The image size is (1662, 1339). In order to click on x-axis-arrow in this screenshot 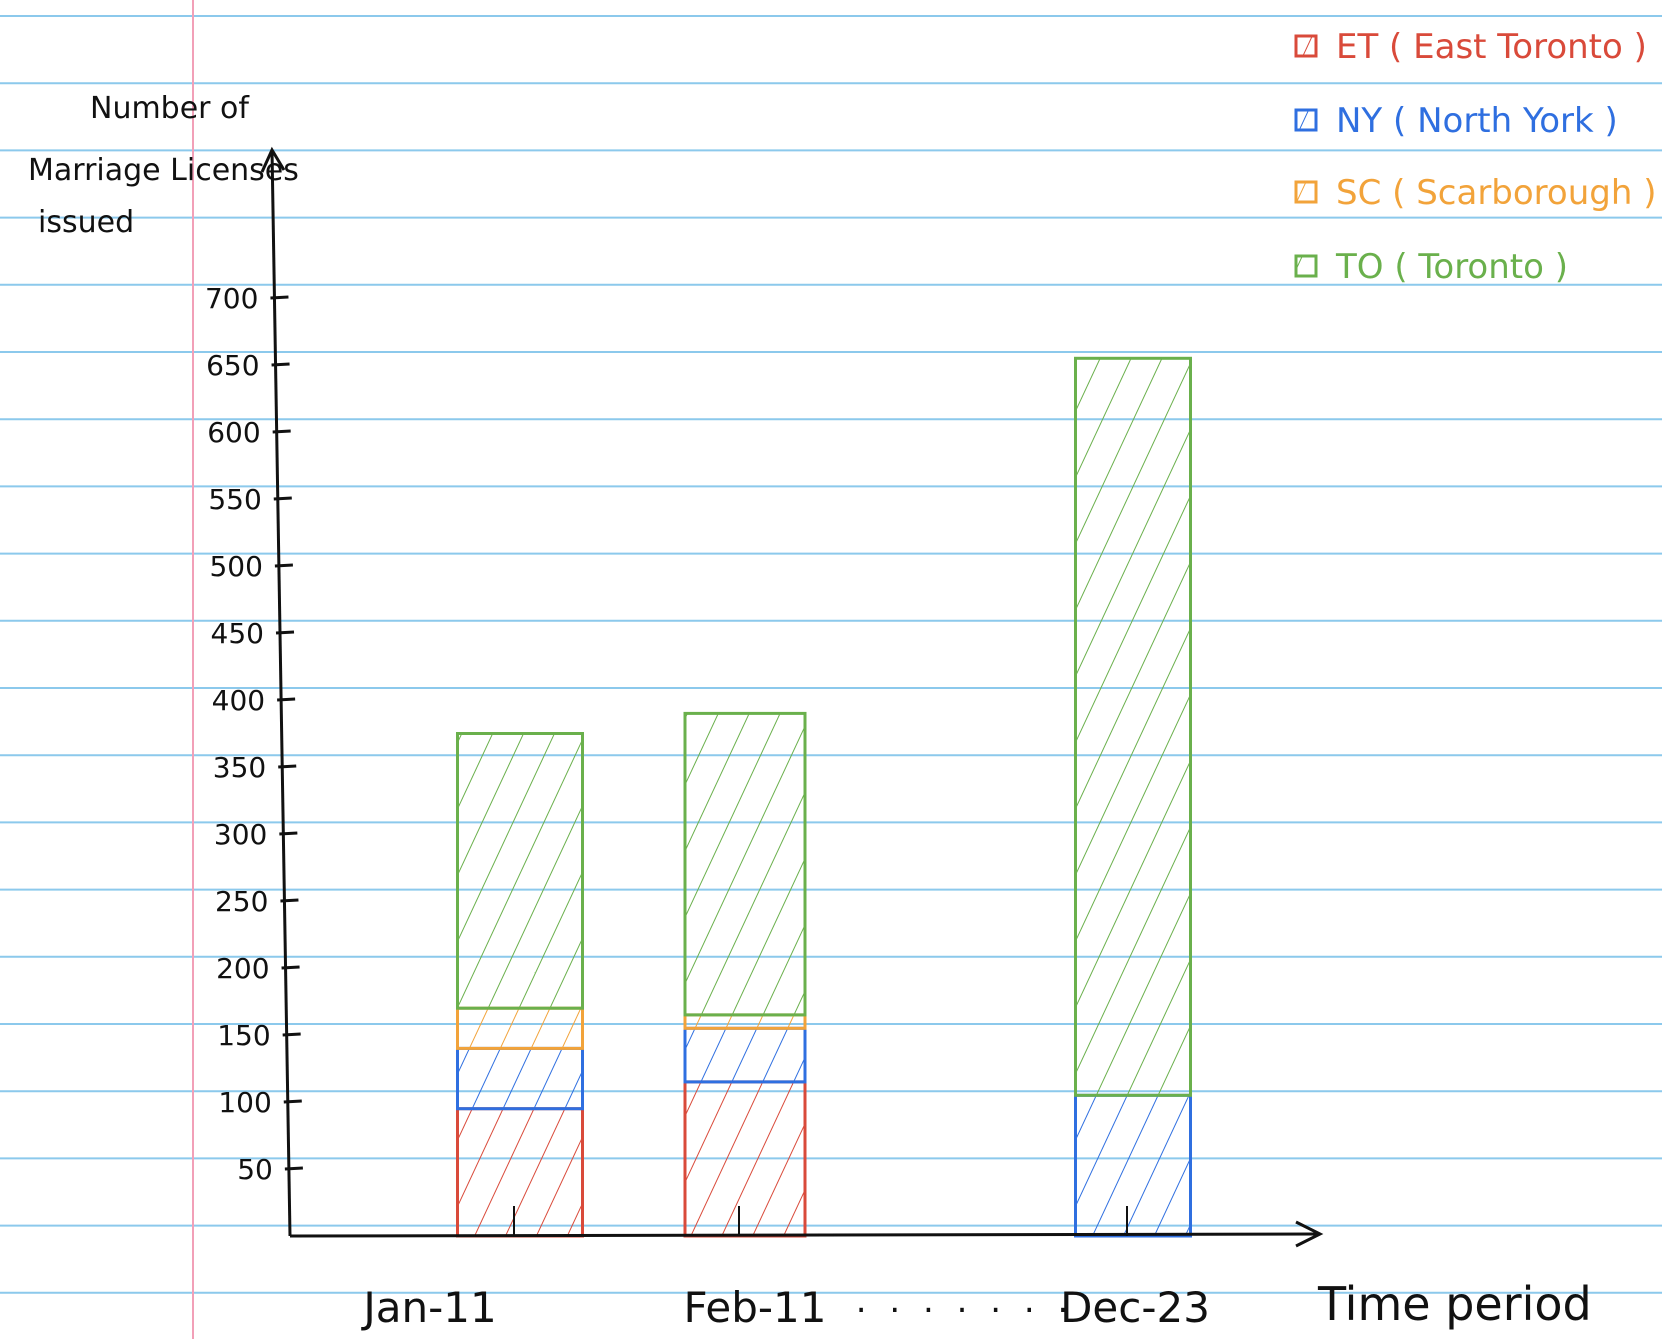, I will do `click(1309, 1234)`.